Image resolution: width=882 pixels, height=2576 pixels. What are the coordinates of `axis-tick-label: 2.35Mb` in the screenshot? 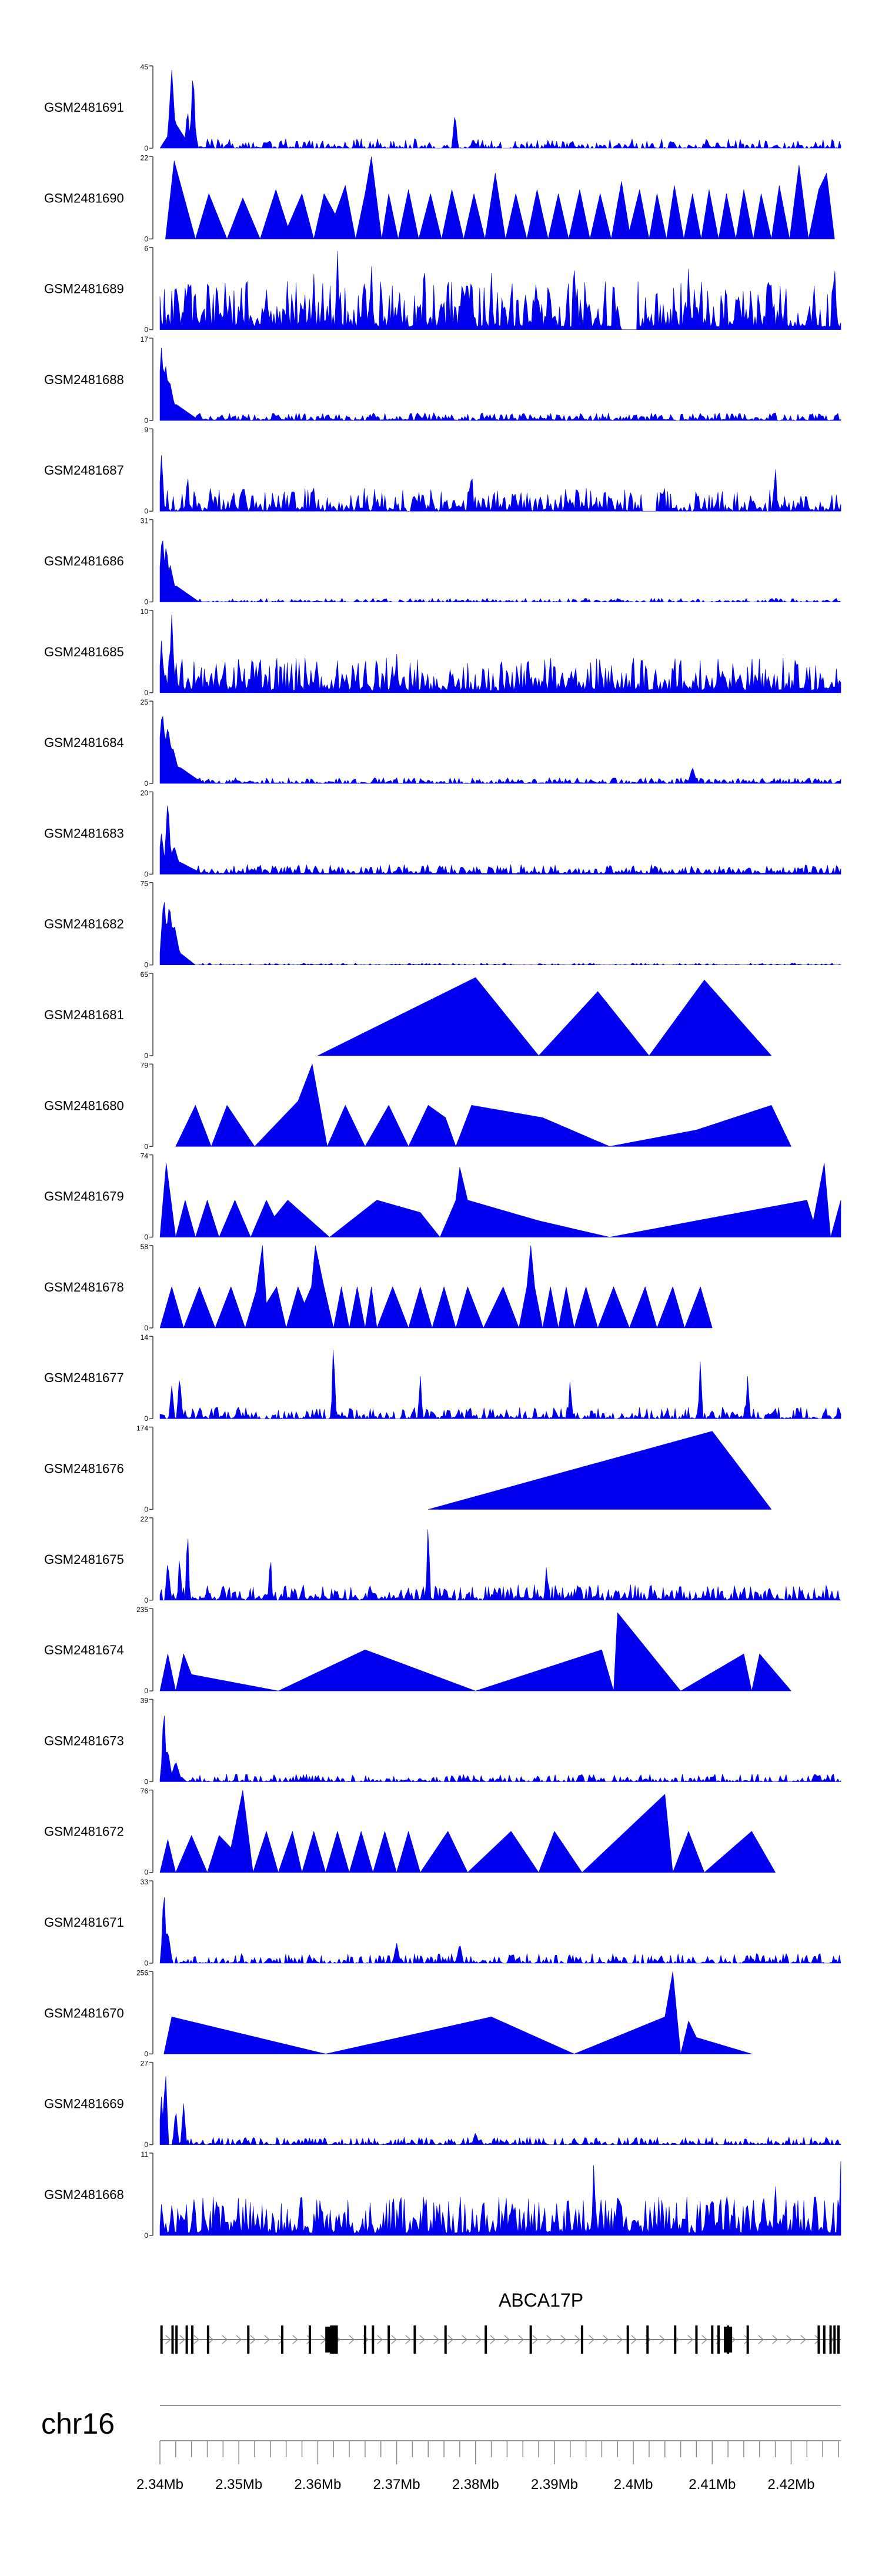 It's located at (238, 2484).